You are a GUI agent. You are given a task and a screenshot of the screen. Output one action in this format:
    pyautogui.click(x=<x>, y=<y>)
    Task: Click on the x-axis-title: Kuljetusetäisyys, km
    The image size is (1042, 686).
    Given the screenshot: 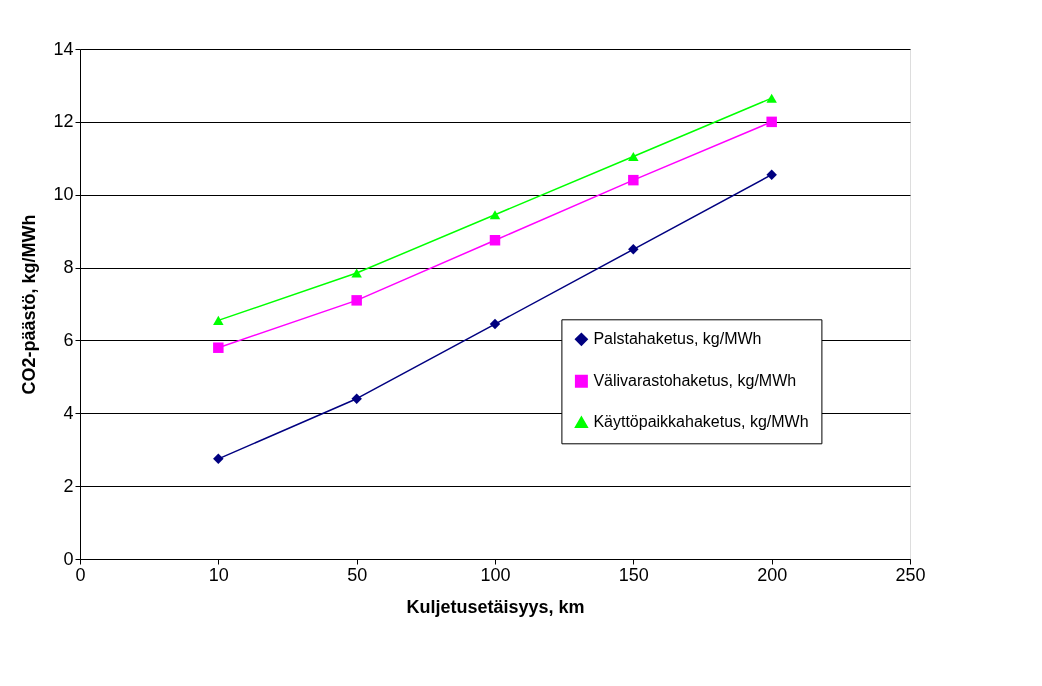 What is the action you would take?
    pyautogui.click(x=495, y=606)
    